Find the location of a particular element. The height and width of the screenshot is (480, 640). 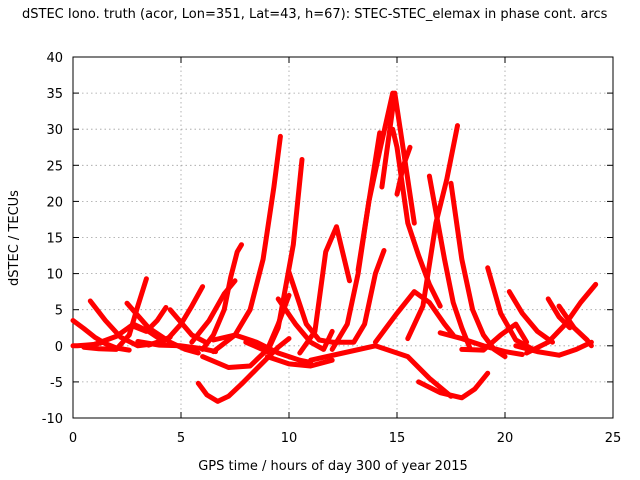

y-tick-label: 40 is located at coordinates (54, 58).